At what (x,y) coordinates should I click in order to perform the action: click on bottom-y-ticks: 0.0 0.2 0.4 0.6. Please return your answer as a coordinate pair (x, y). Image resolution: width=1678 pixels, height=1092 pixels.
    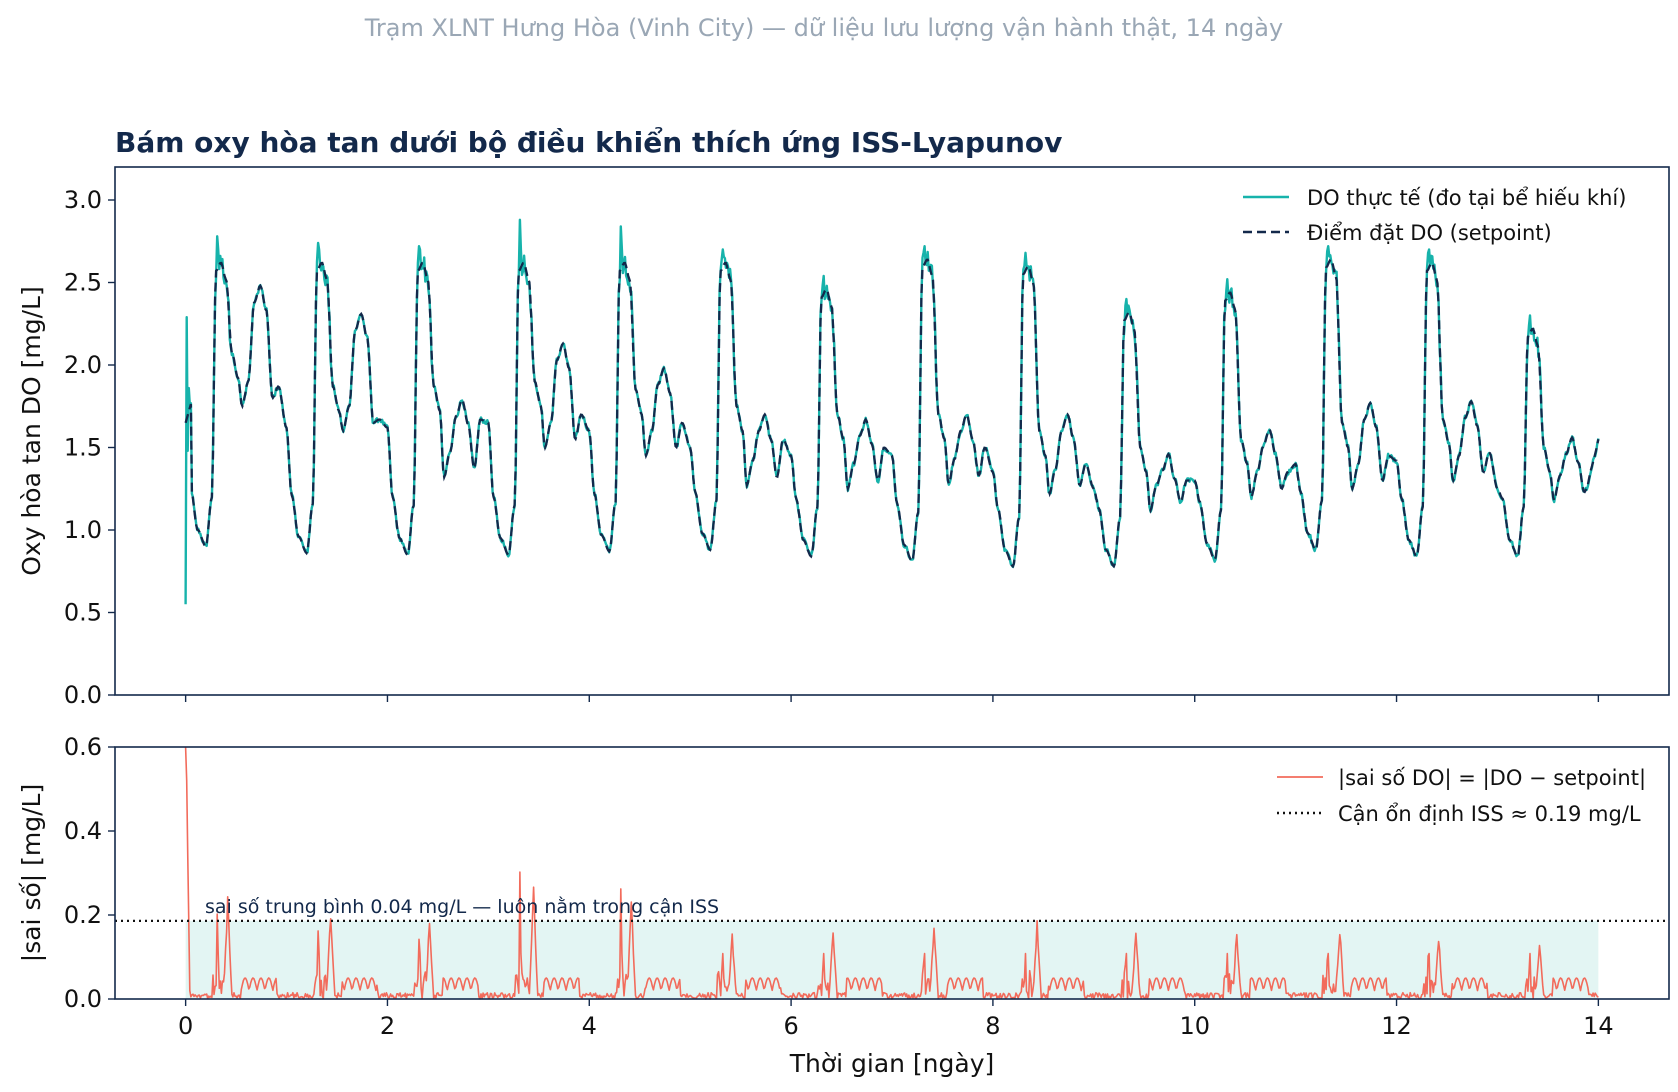
    Looking at the image, I should click on (89, 873).